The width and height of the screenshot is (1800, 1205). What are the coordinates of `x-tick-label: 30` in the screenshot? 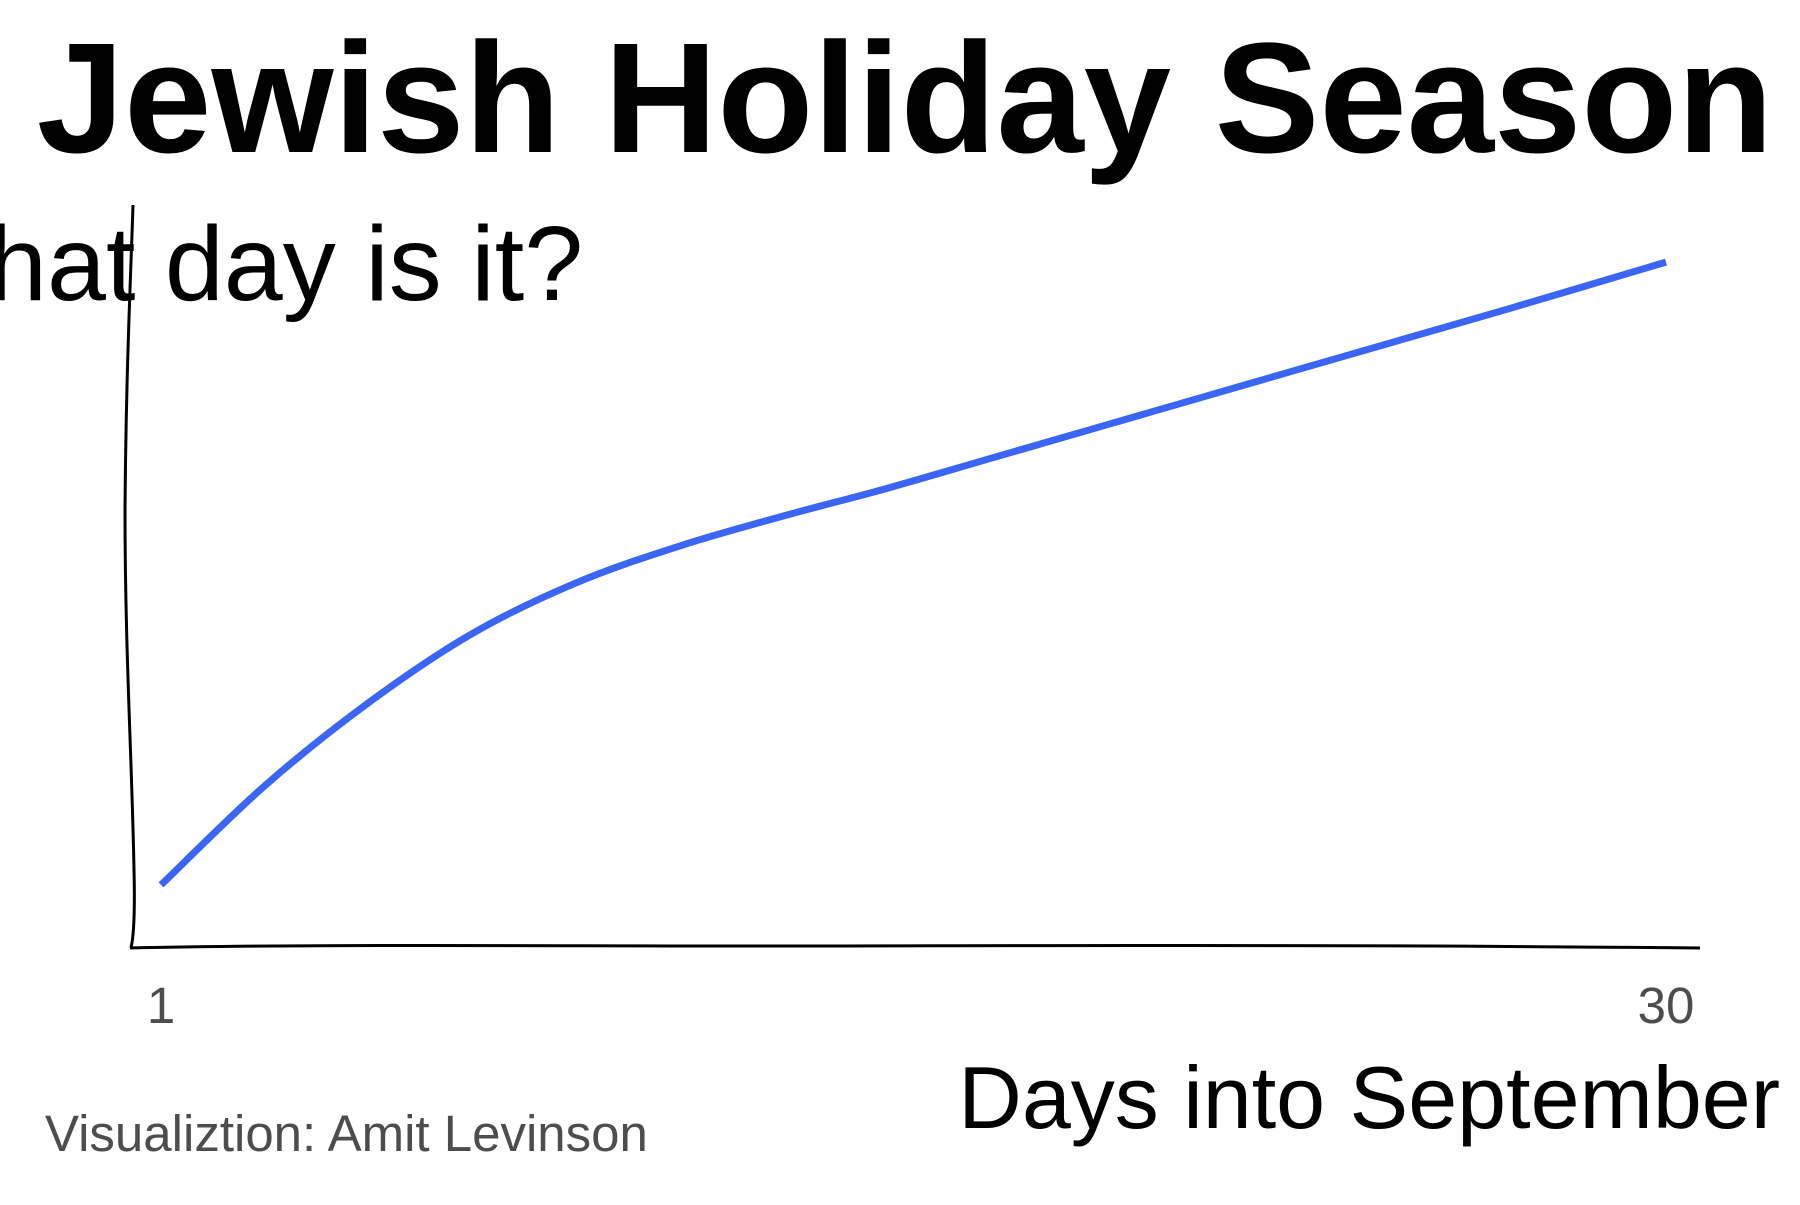 It's located at (1666, 1005).